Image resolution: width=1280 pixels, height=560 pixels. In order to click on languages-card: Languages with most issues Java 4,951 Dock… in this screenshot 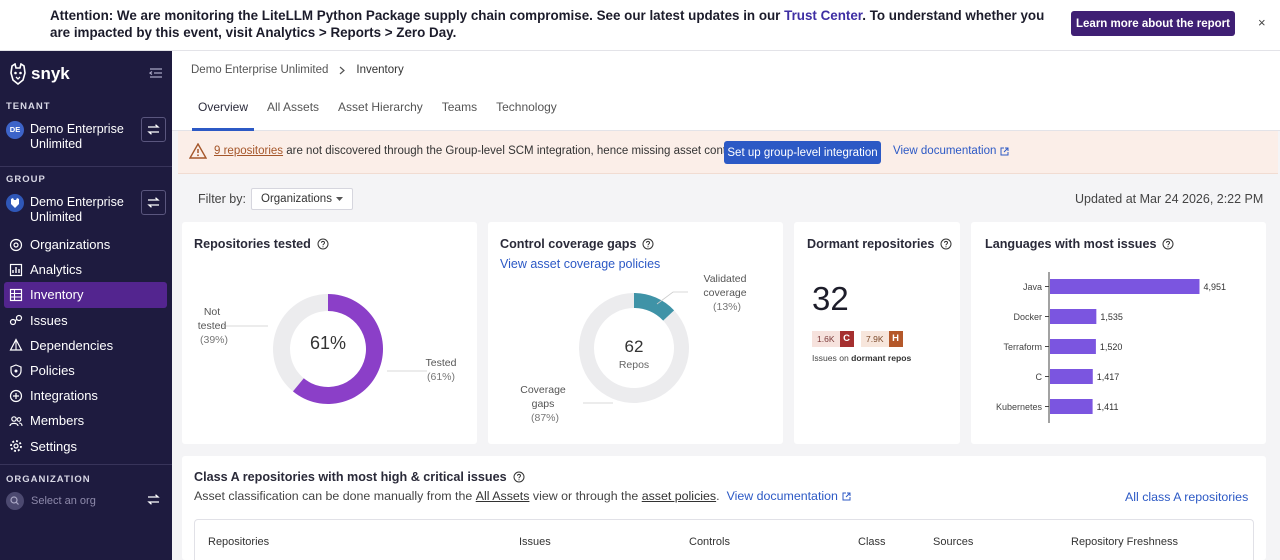, I will do `click(1118, 333)`.